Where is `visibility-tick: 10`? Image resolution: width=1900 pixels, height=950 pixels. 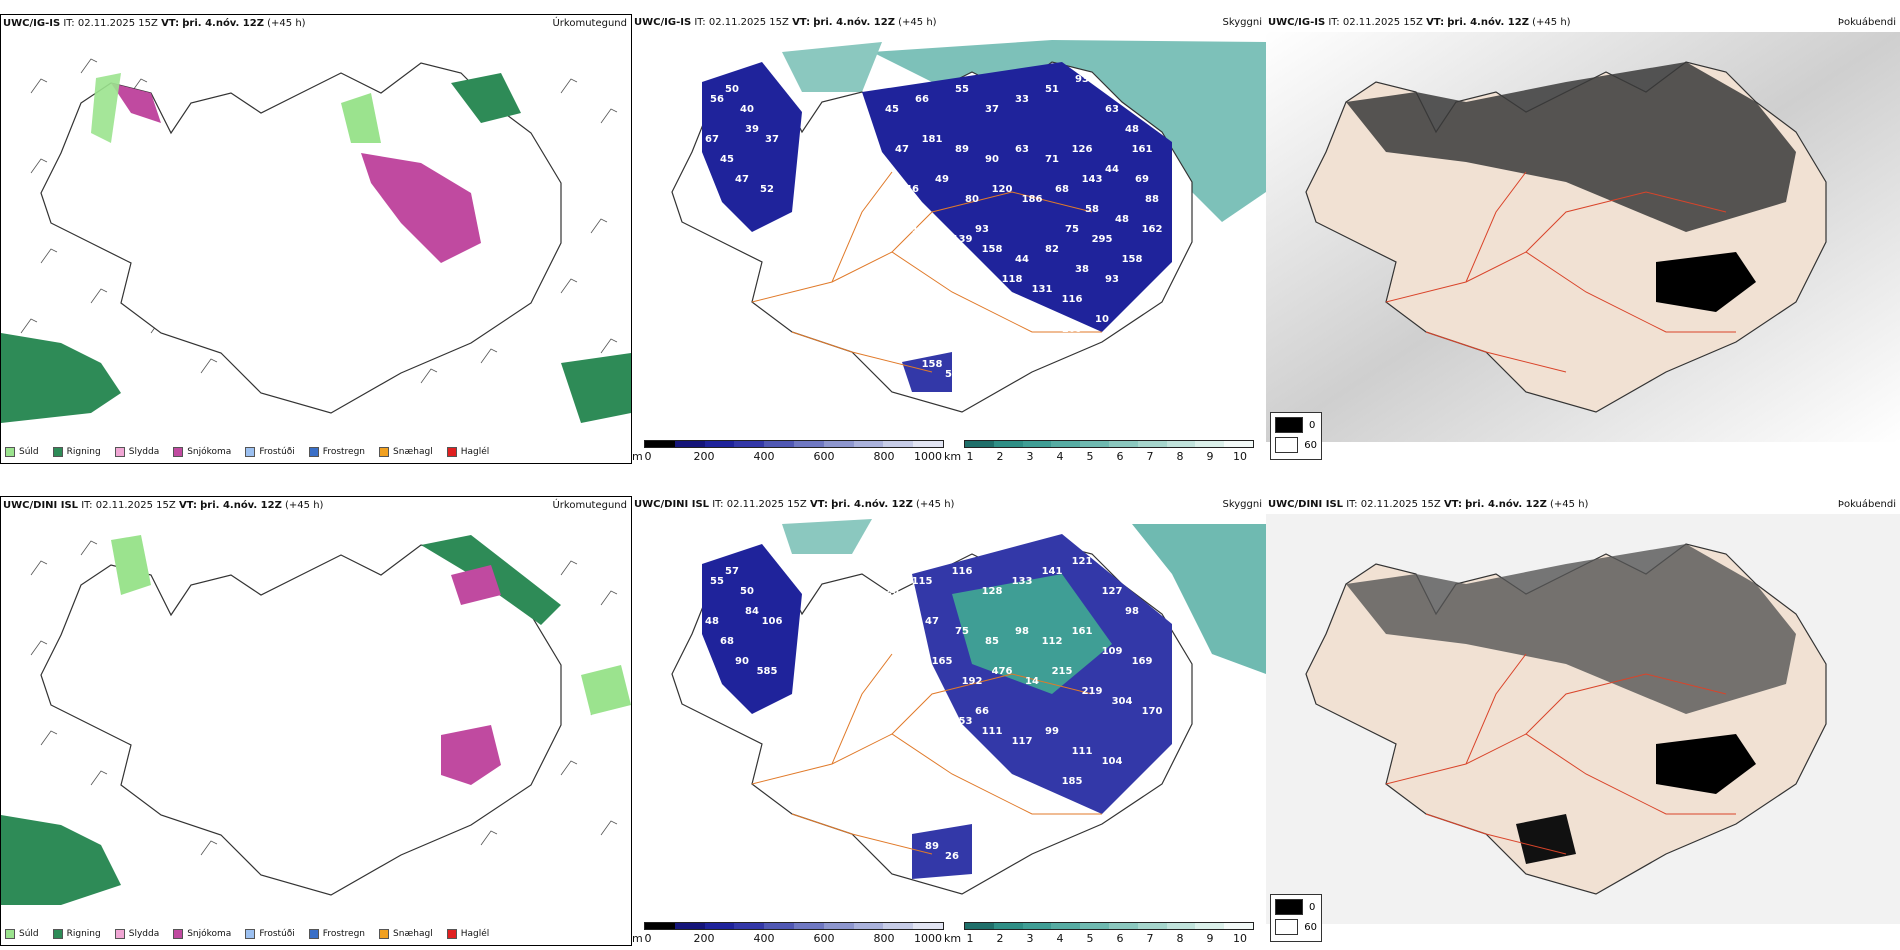 visibility-tick: 10 is located at coordinates (1240, 938).